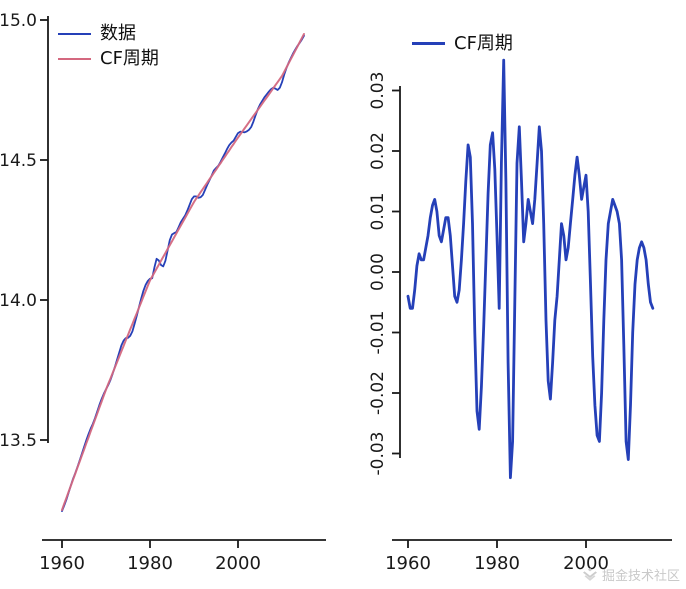 The image size is (686, 589). What do you see at coordinates (18, 441) in the screenshot?
I see `y-tick-label: 13.5` at bounding box center [18, 441].